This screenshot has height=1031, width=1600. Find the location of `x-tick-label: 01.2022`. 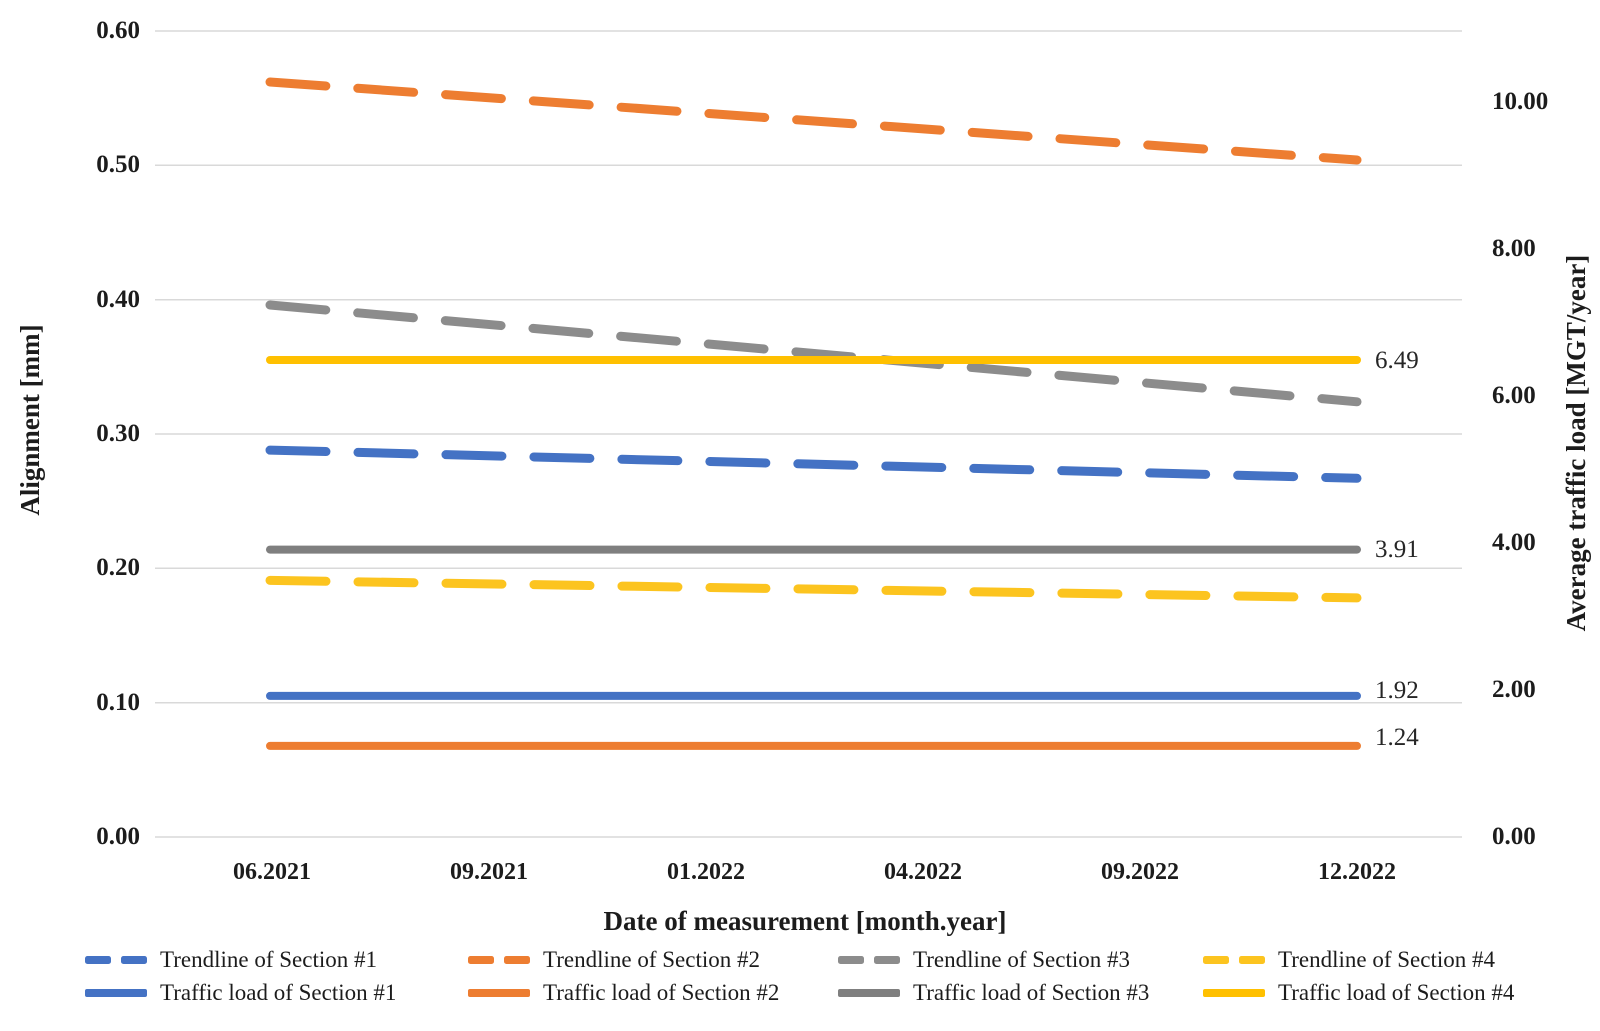

x-tick-label: 01.2022 is located at coordinates (706, 872).